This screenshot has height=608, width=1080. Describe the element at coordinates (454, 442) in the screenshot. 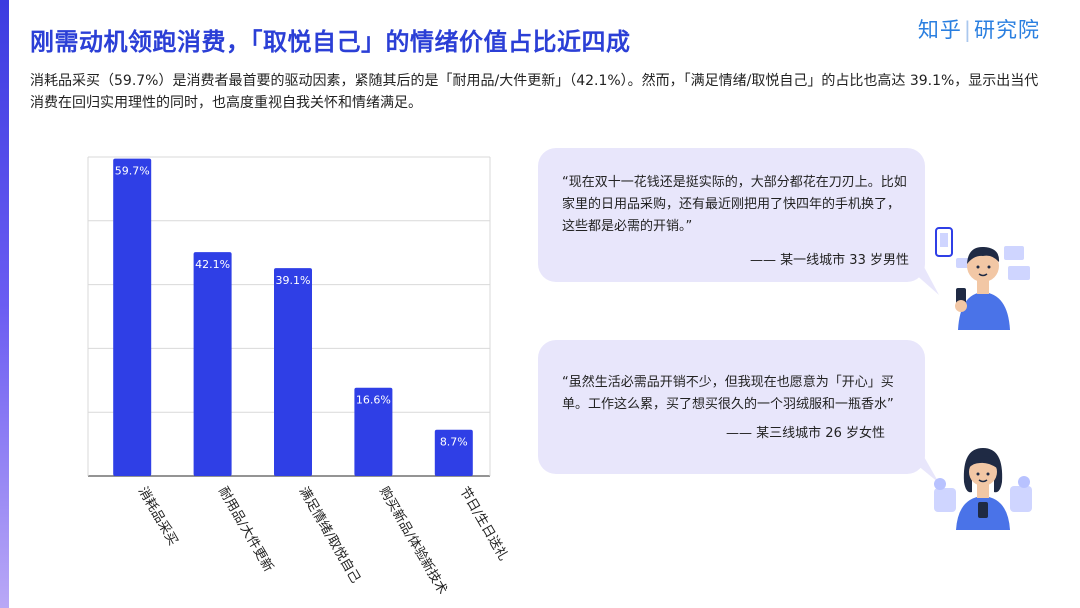

I see `bar-value-label: 8.7%` at that location.